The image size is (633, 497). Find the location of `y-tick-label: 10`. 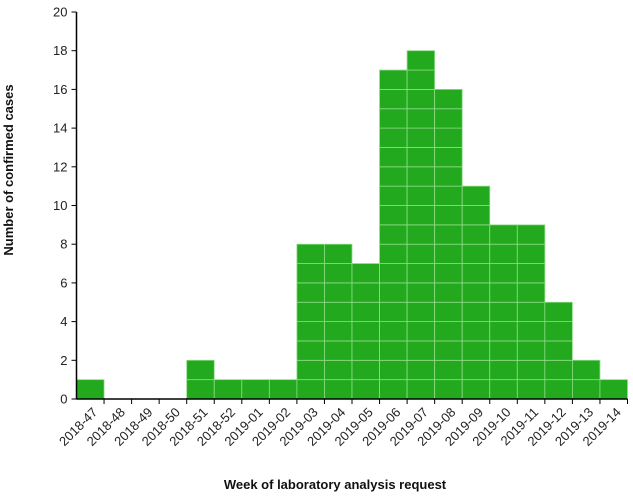

y-tick-label: 10 is located at coordinates (60, 205).